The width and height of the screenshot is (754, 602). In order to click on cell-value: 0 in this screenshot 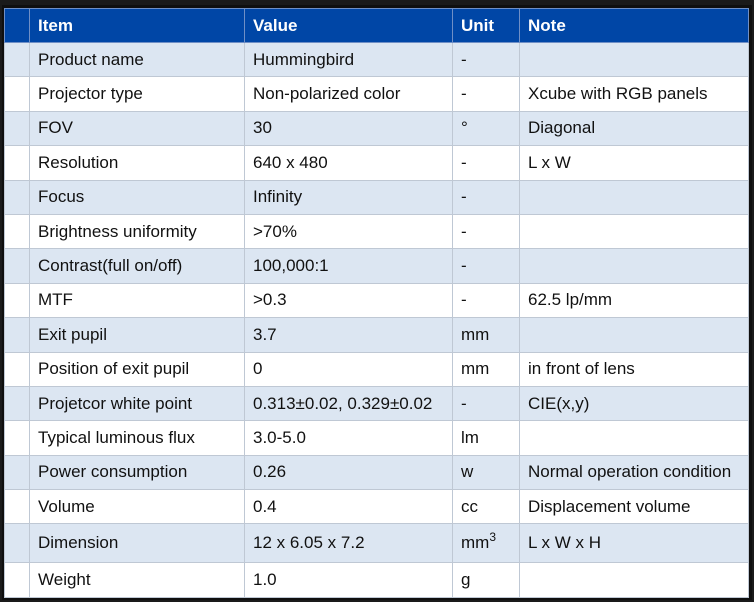, I will do `click(348, 369)`.